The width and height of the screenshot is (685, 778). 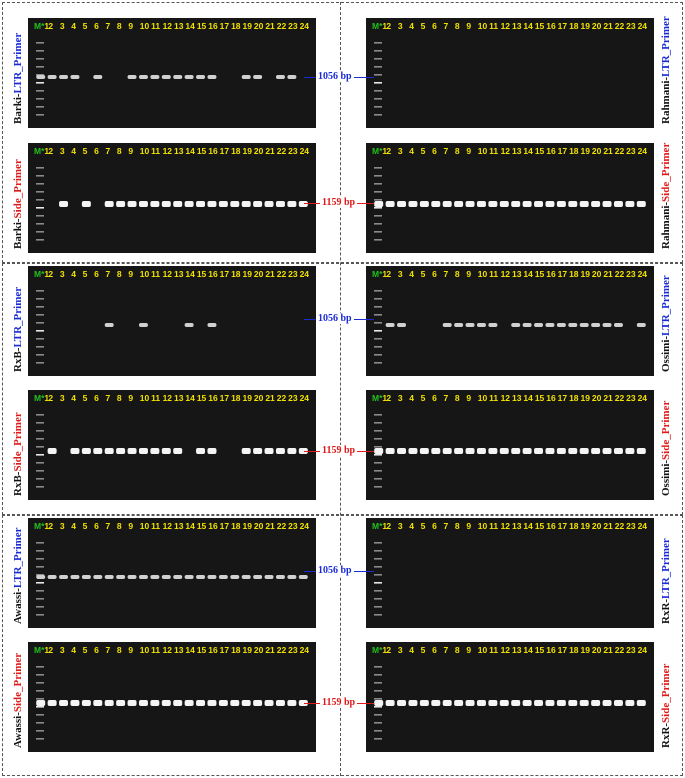 I want to click on lane-label: 8, so click(x=119, y=274).